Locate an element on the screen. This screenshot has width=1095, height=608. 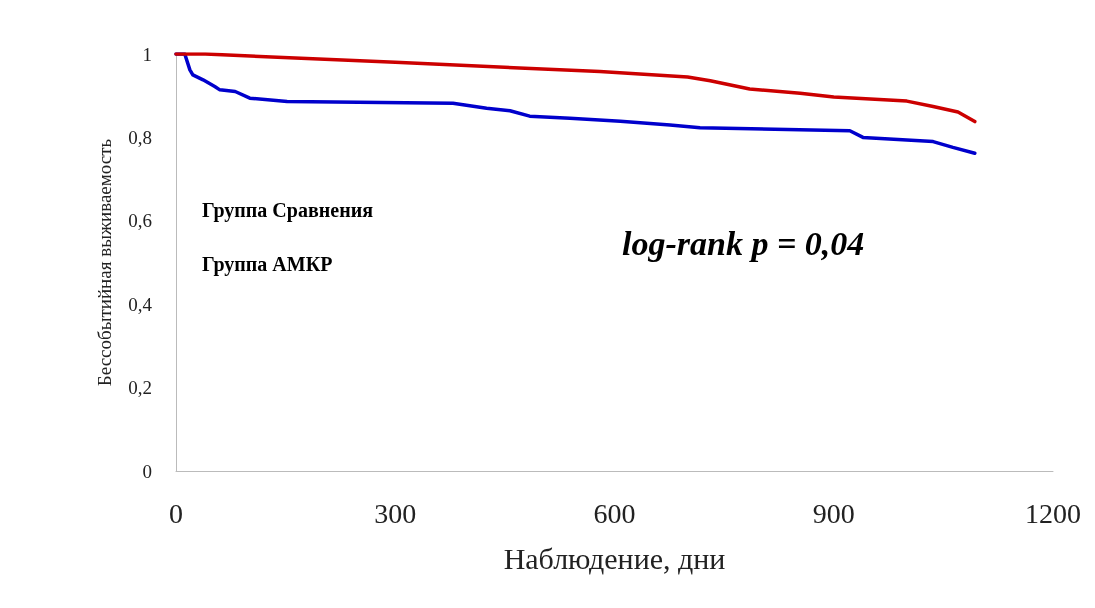
y-tick-label: 0,4 is located at coordinates (140, 304).